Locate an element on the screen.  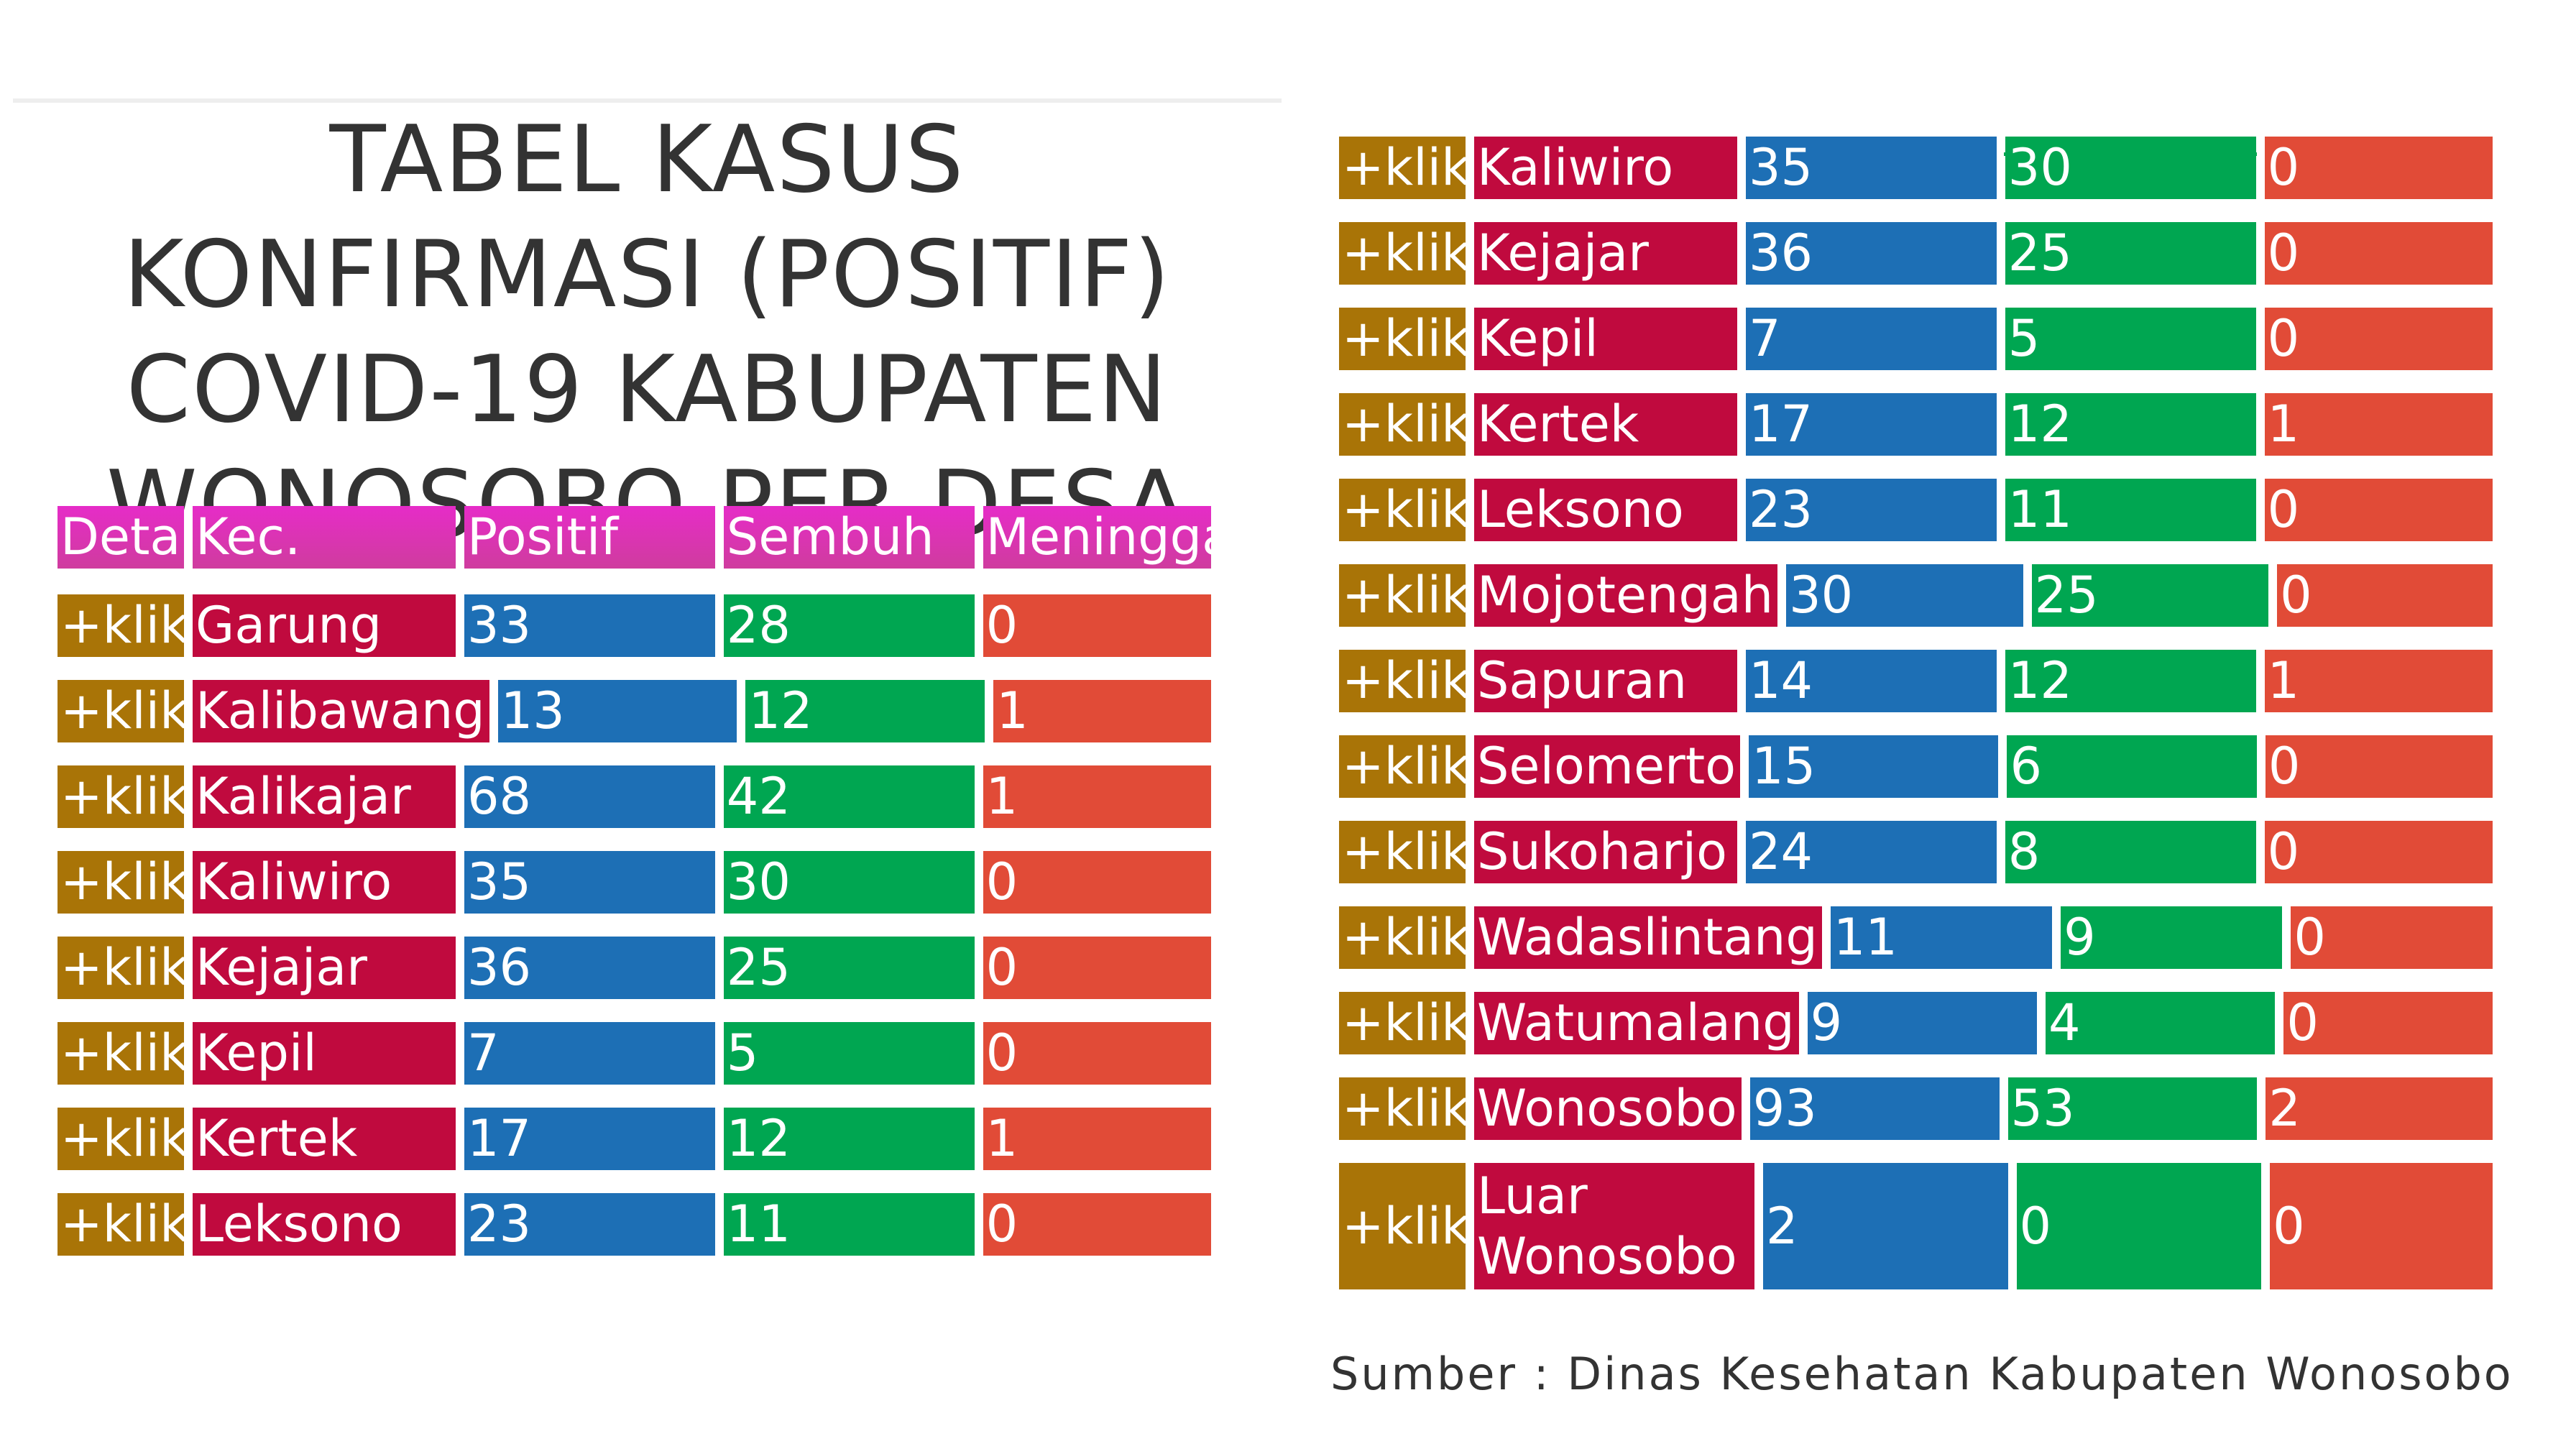
sembuh-cell: 9 is located at coordinates (2172, 937).